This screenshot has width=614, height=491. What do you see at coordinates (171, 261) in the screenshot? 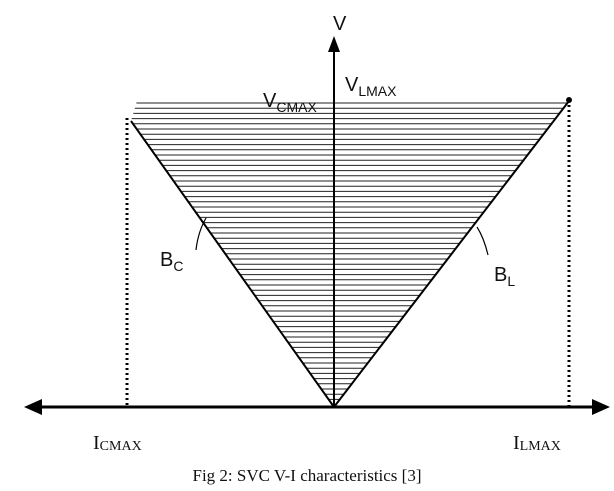
I see `bc-label: BC` at bounding box center [171, 261].